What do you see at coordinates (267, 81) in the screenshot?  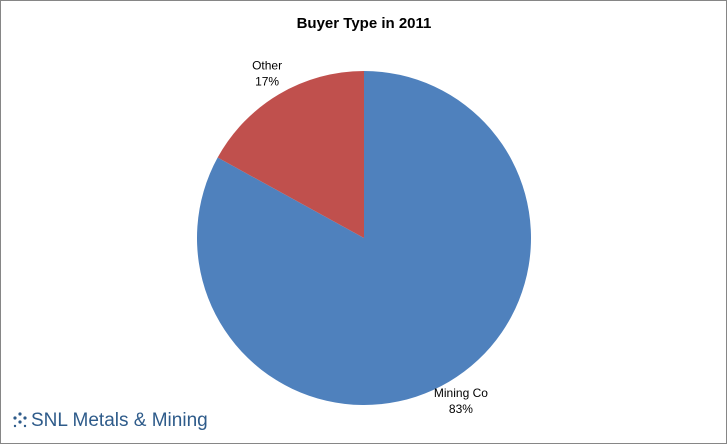 I see `data-label-value: 17%` at bounding box center [267, 81].